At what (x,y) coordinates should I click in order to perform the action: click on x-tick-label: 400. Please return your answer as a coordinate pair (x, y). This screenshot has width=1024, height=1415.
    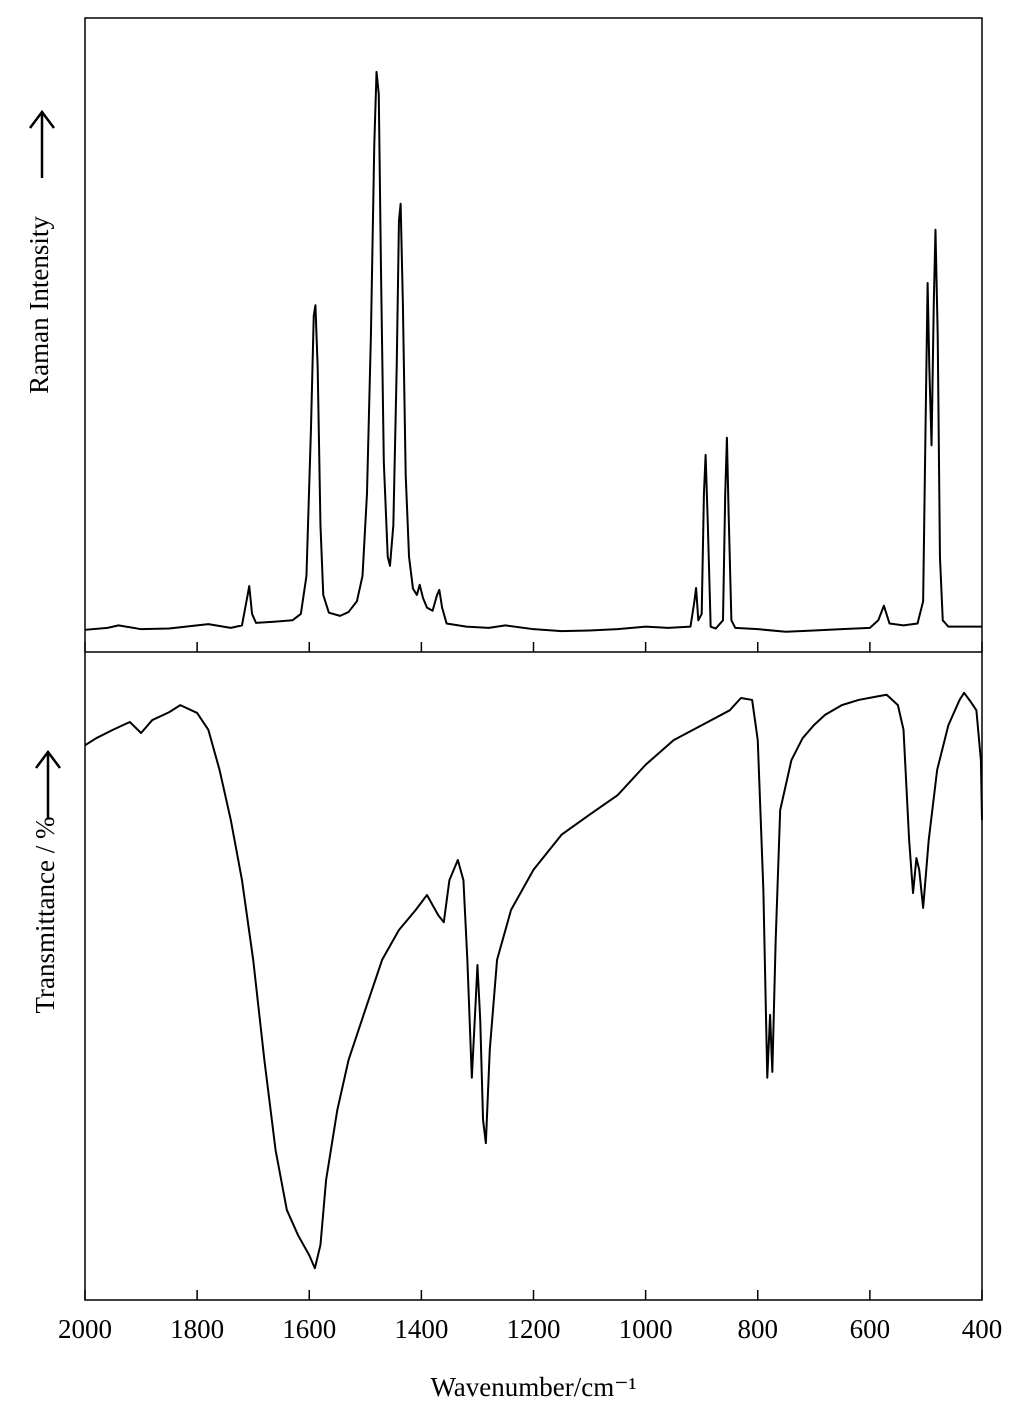
    Looking at the image, I should click on (982, 1329).